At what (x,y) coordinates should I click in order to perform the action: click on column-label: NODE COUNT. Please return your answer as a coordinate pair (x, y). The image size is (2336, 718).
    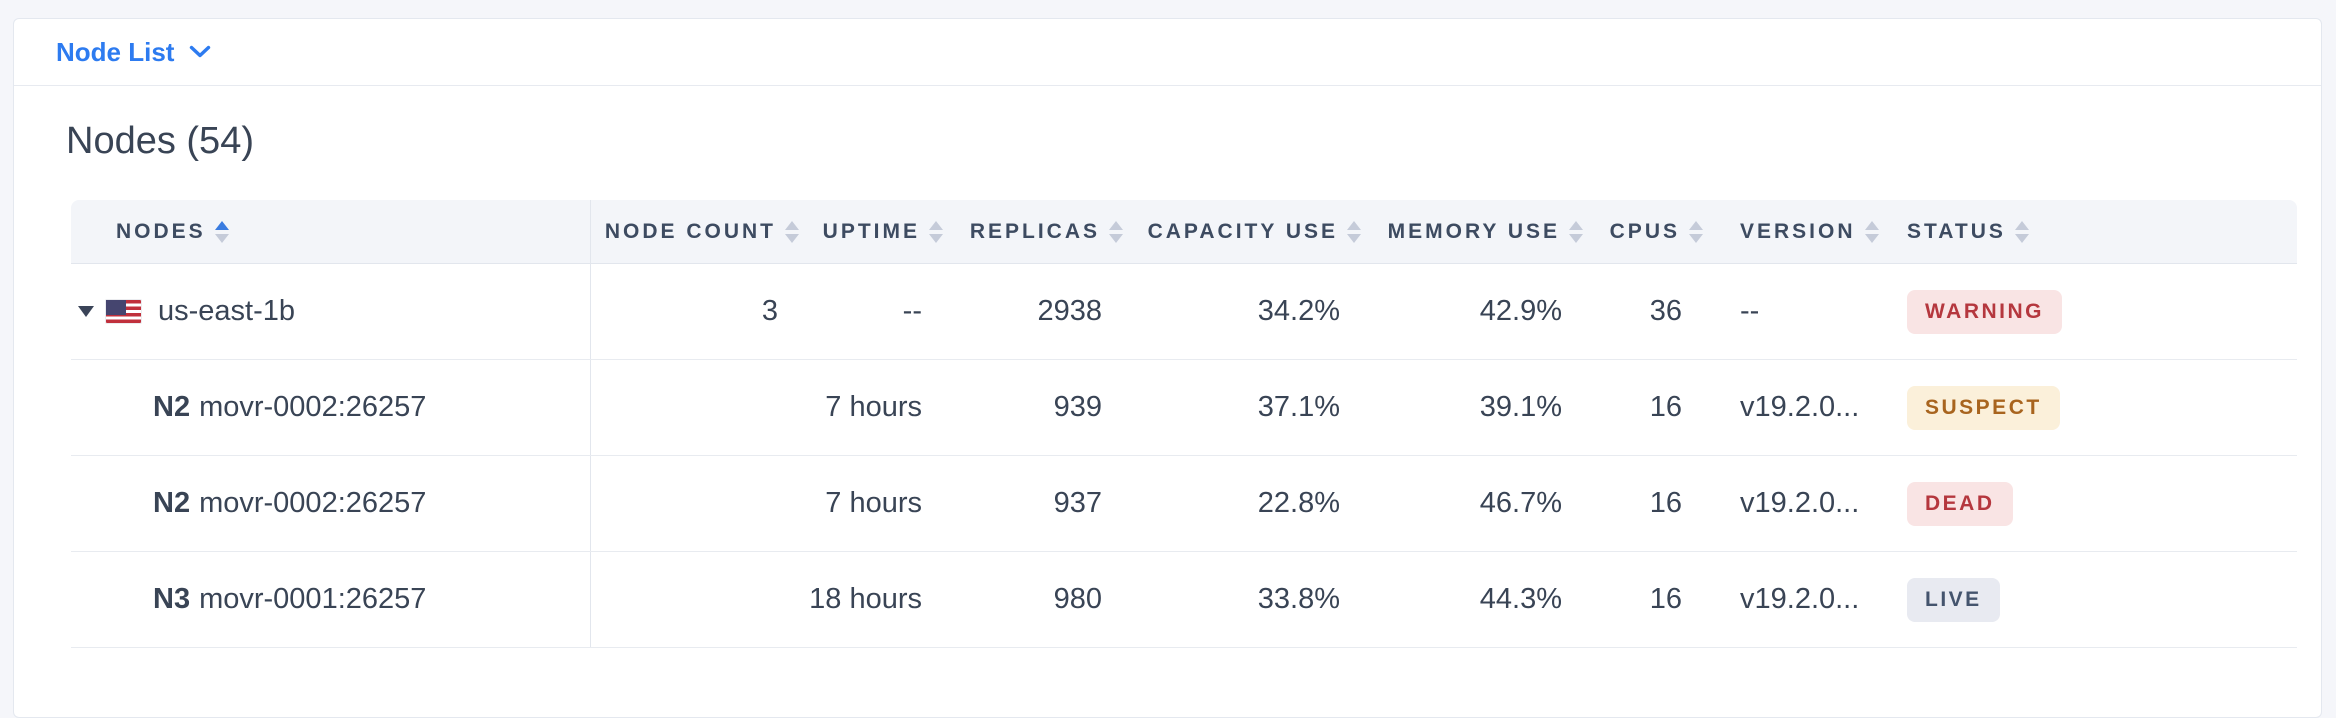
    Looking at the image, I should click on (690, 231).